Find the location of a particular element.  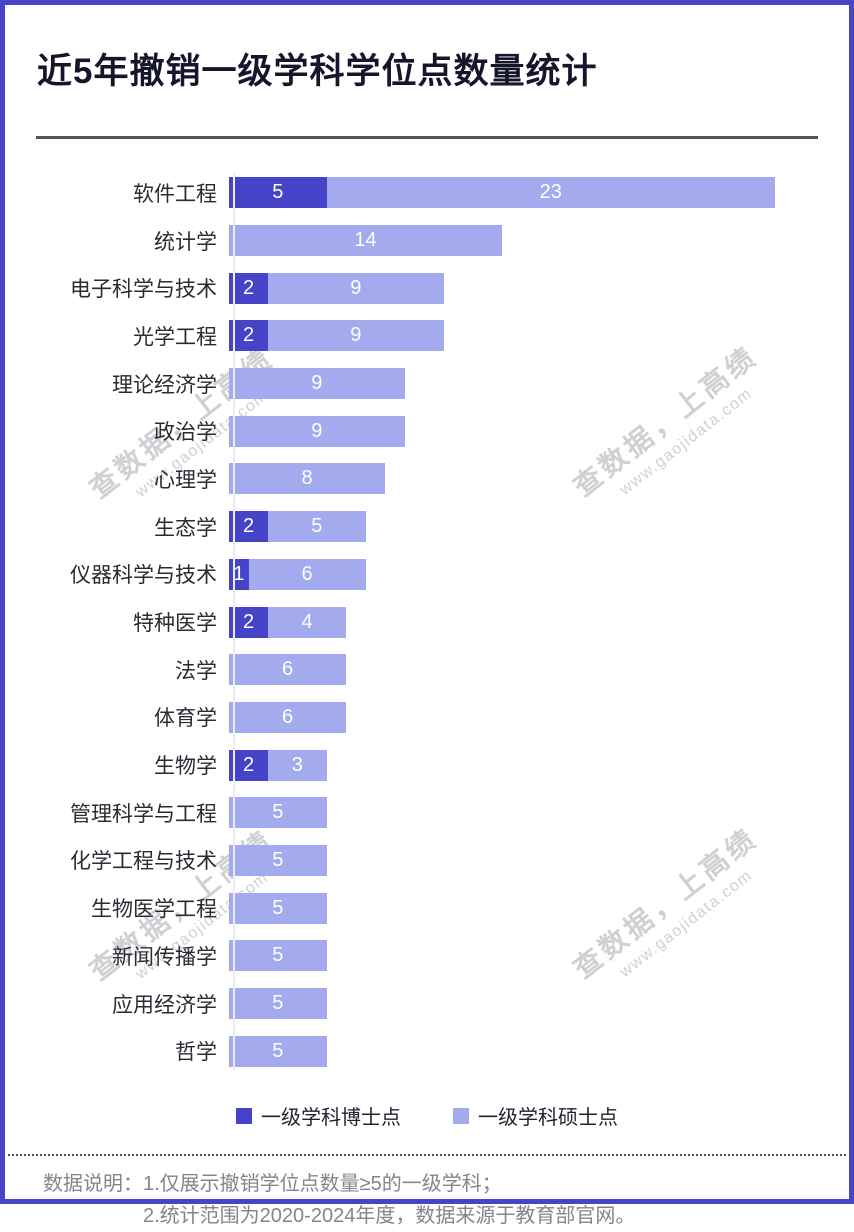

legend-item-doctor: 一级学科博士点 is located at coordinates (318, 1115).